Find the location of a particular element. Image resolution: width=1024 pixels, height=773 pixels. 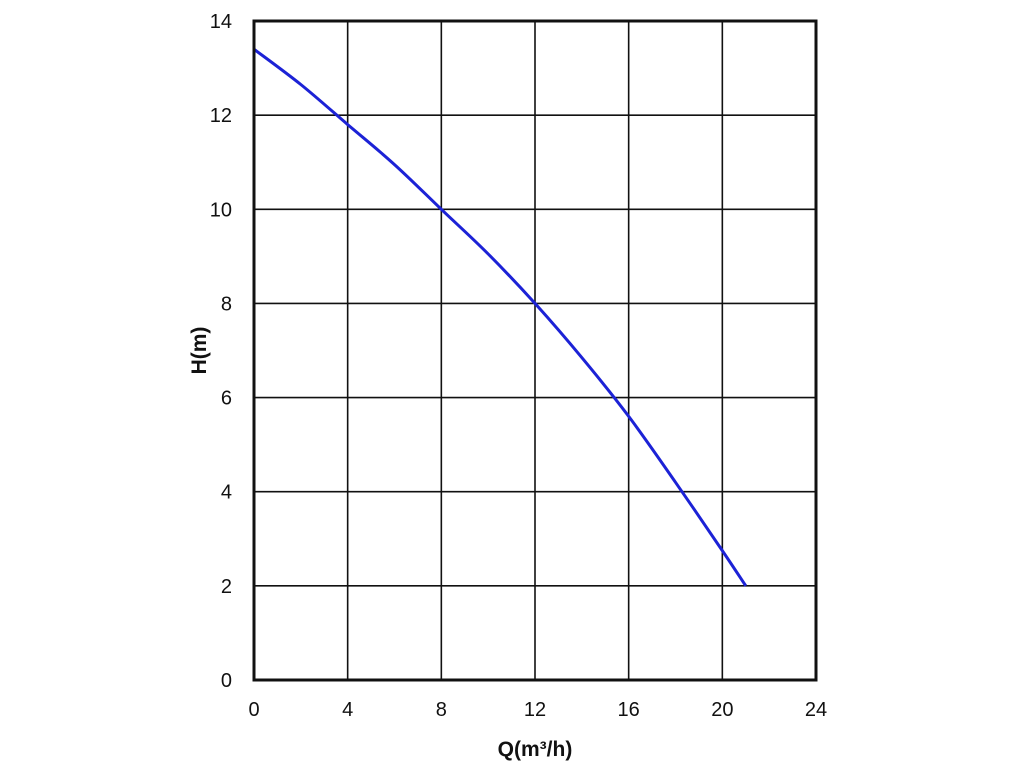

y-tick-label: 14 is located at coordinates (221, 22).